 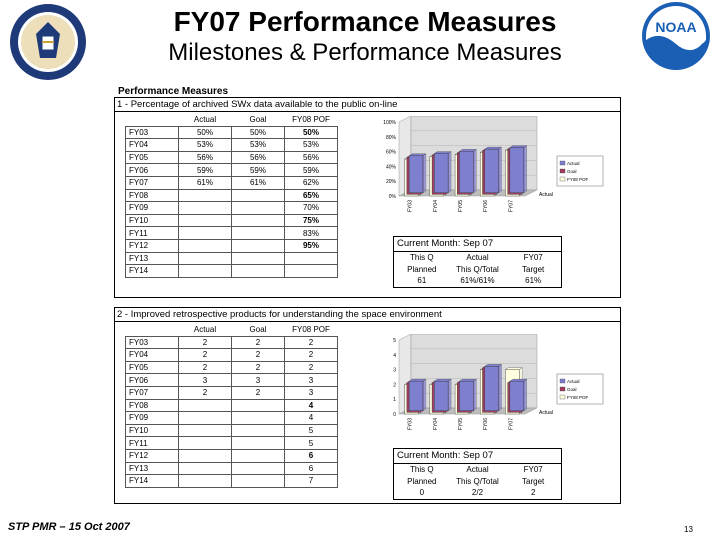 I want to click on depth-axis-label: Actual, so click(x=546, y=413).